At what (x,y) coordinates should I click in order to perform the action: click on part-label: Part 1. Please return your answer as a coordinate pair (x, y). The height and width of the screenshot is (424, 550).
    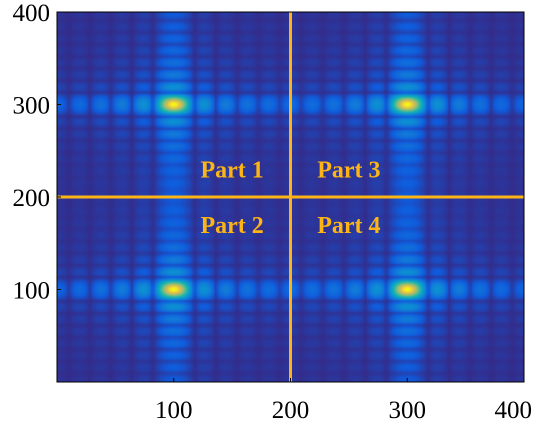
    Looking at the image, I should click on (231, 170).